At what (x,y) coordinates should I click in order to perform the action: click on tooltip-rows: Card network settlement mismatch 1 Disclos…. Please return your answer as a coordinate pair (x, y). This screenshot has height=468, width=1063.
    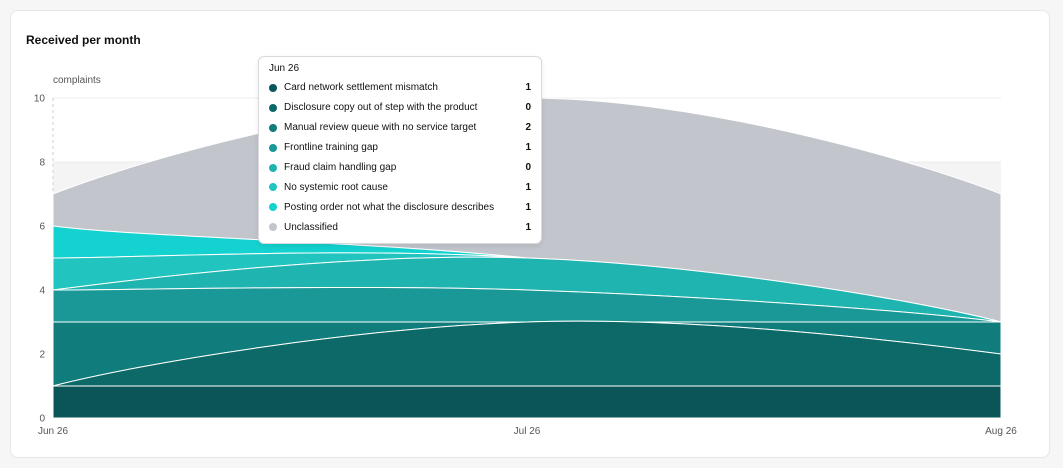
    Looking at the image, I should click on (400, 157).